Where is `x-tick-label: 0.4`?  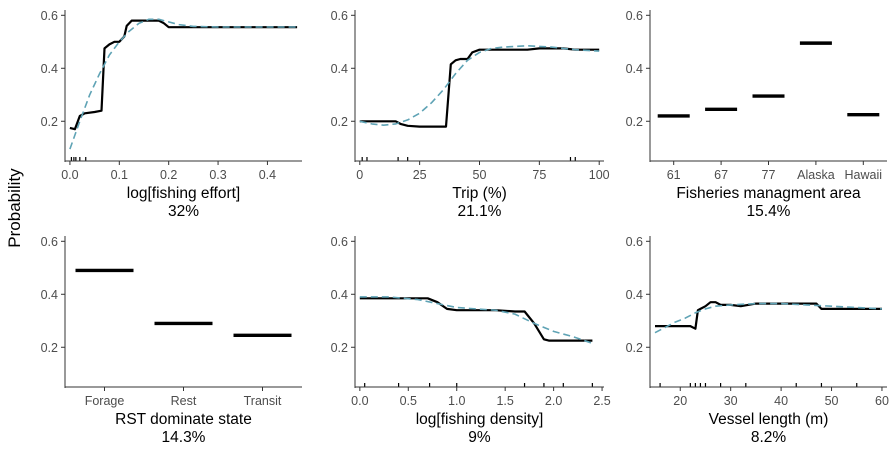 x-tick-label: 0.4 is located at coordinates (267, 175).